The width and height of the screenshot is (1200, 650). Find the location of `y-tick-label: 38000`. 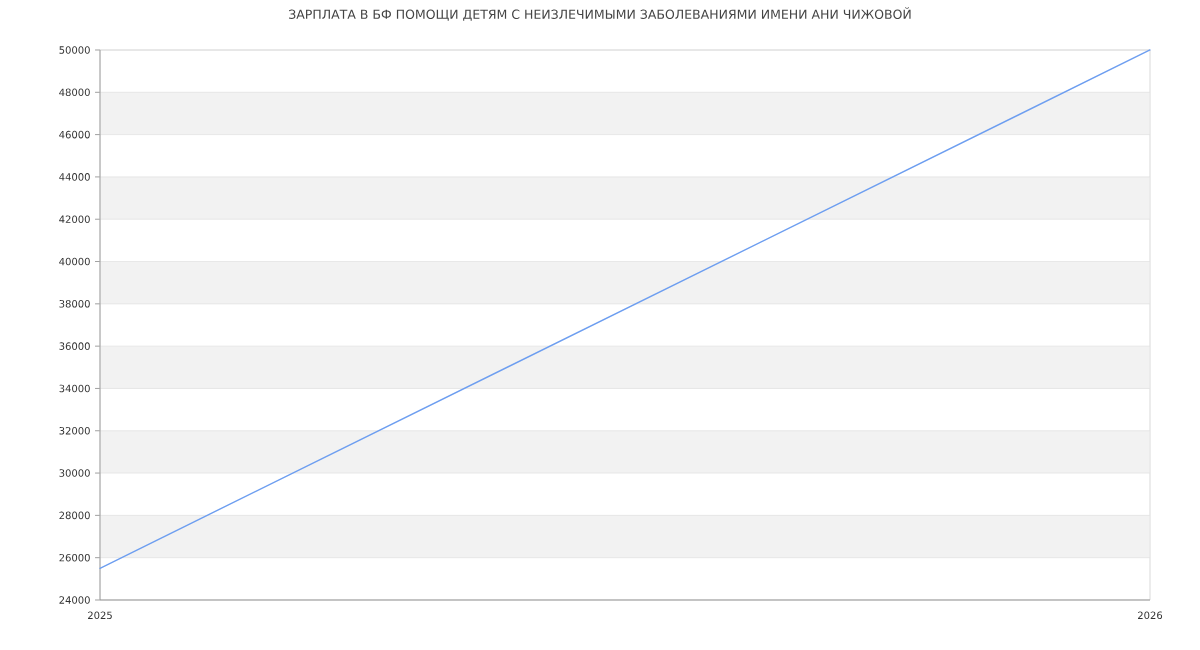

y-tick-label: 38000 is located at coordinates (74, 304).